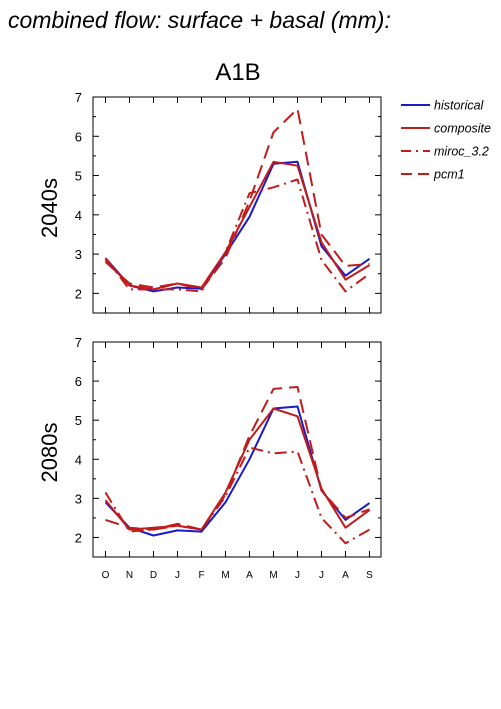  What do you see at coordinates (459, 106) in the screenshot?
I see `legend-label: historical` at bounding box center [459, 106].